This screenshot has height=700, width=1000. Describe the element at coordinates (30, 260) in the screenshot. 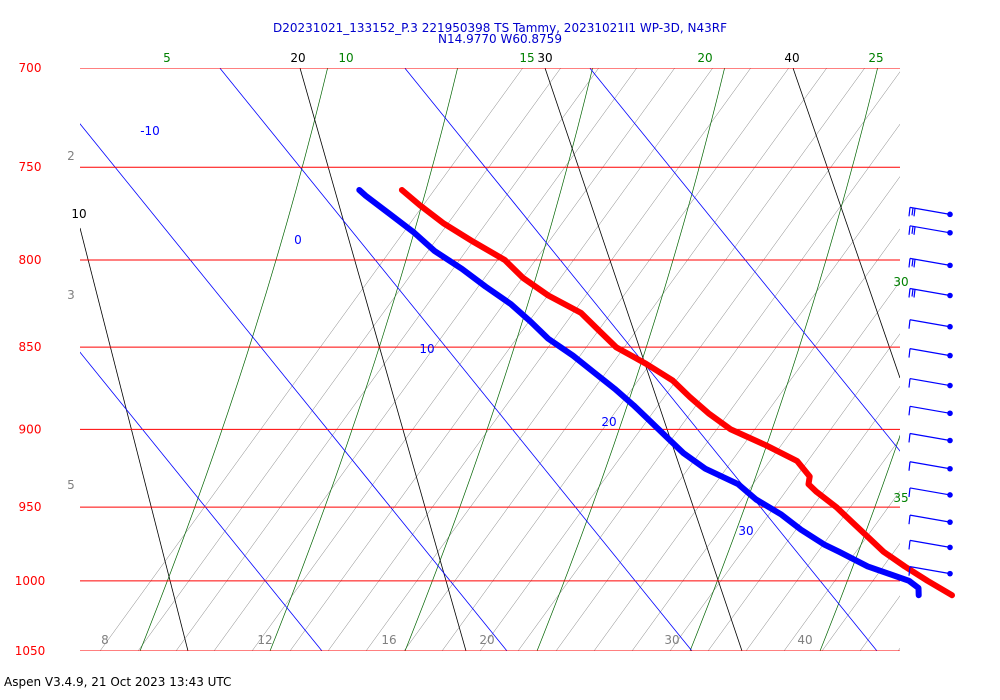

I see `pressure-label: 800` at that location.